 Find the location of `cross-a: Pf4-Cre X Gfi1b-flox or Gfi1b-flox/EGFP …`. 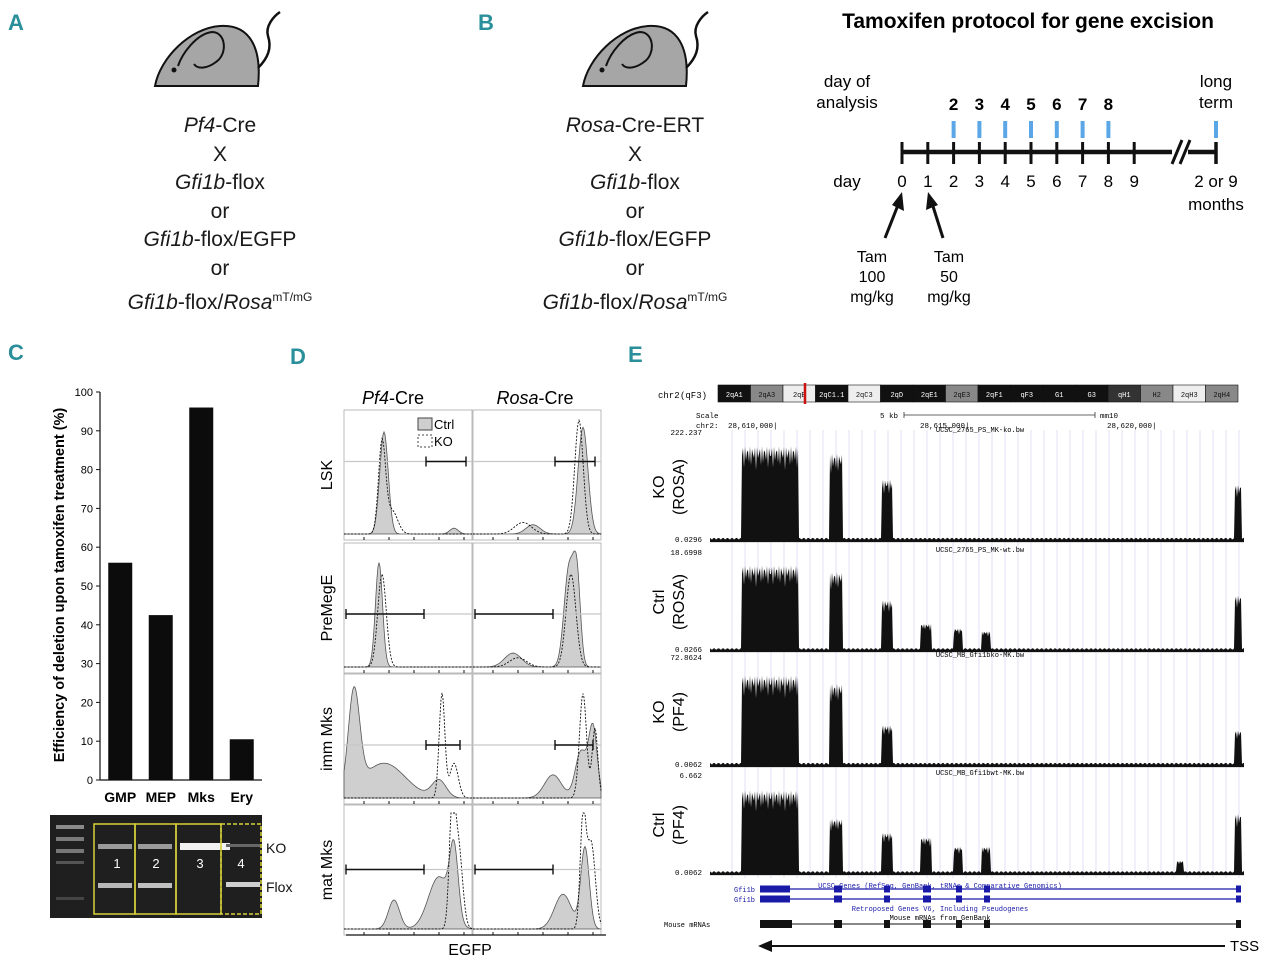

cross-a: Pf4-Cre X Gfi1b-flox or Gfi1b-flox/EGFP … is located at coordinates (220, 215).